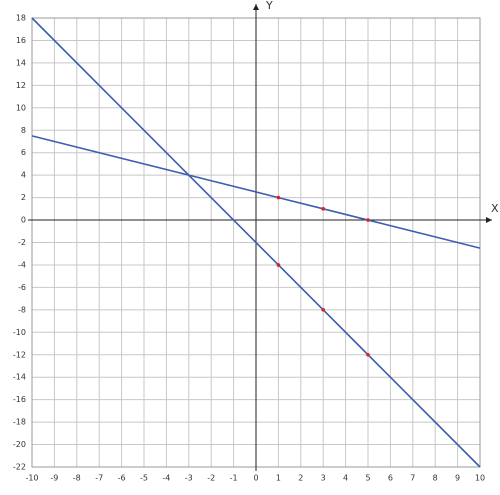 The width and height of the screenshot is (500, 495). I want to click on y-tick-label: -6, so click(22, 287).